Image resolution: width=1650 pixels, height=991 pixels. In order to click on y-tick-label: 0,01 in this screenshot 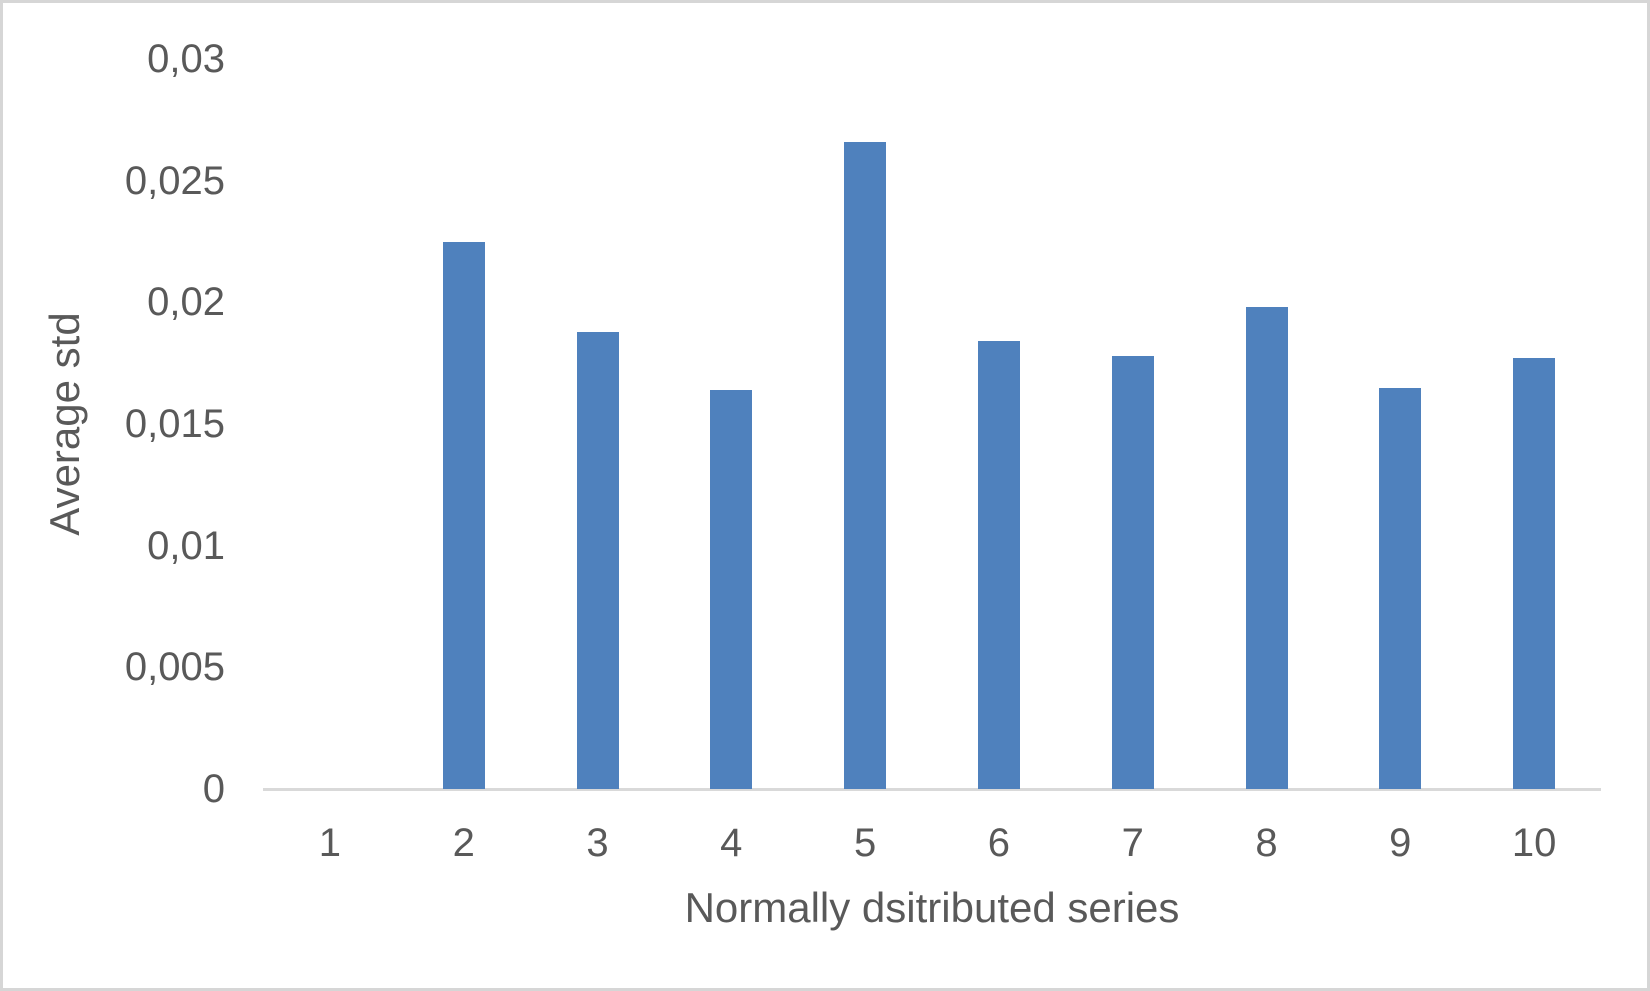, I will do `click(186, 545)`.